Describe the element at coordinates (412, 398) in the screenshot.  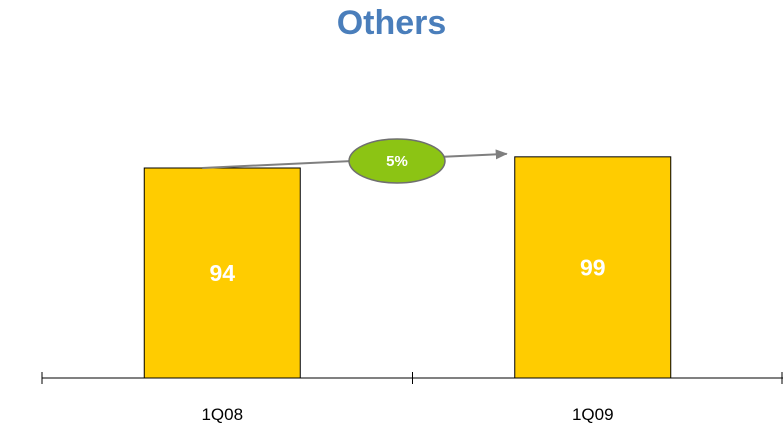
I see `x-axis: 1Q08 1Q09` at that location.